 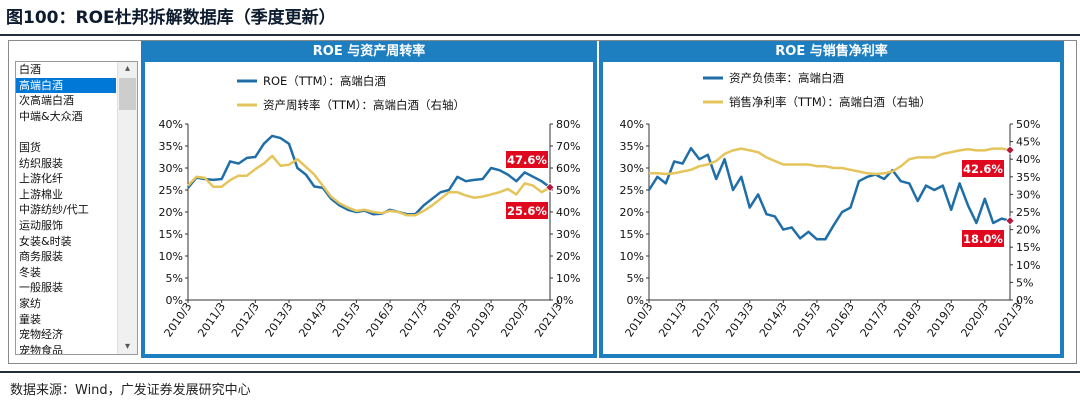 What do you see at coordinates (54, 210) in the screenshot?
I see `industry-list-item: 中游纺纱/代工` at bounding box center [54, 210].